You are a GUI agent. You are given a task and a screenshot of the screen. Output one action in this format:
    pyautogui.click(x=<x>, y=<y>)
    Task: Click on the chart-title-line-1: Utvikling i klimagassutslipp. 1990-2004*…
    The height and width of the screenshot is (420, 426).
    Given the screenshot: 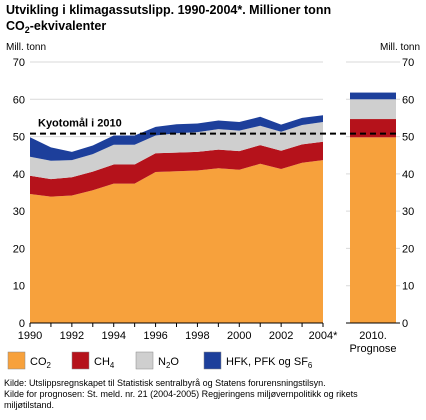 What is the action you would take?
    pyautogui.click(x=168, y=10)
    